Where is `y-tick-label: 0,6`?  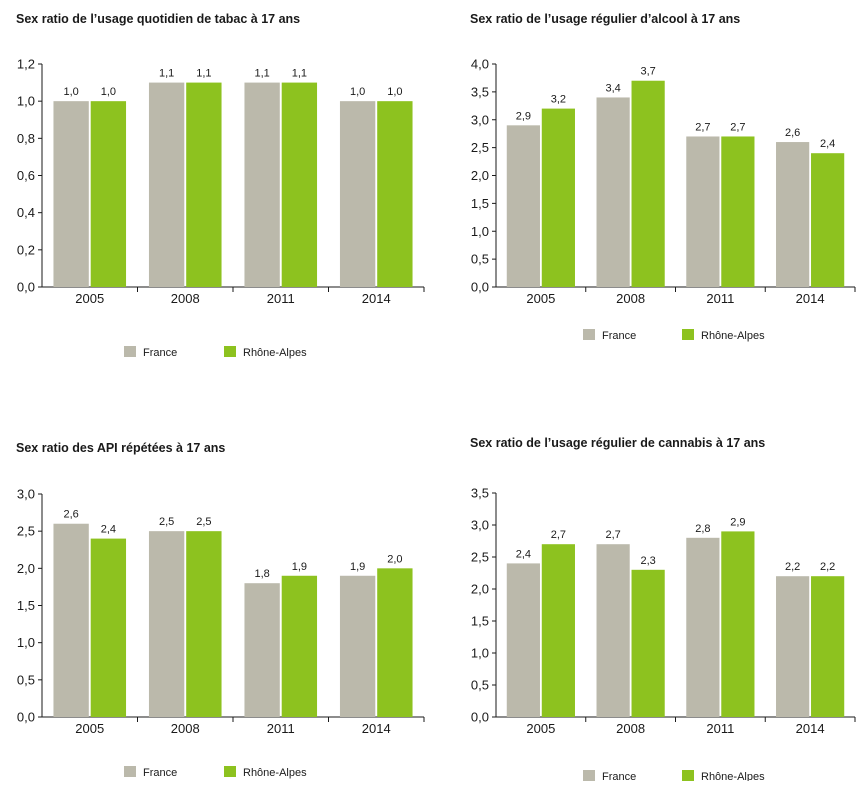 y-tick-label: 0,6 is located at coordinates (26, 175).